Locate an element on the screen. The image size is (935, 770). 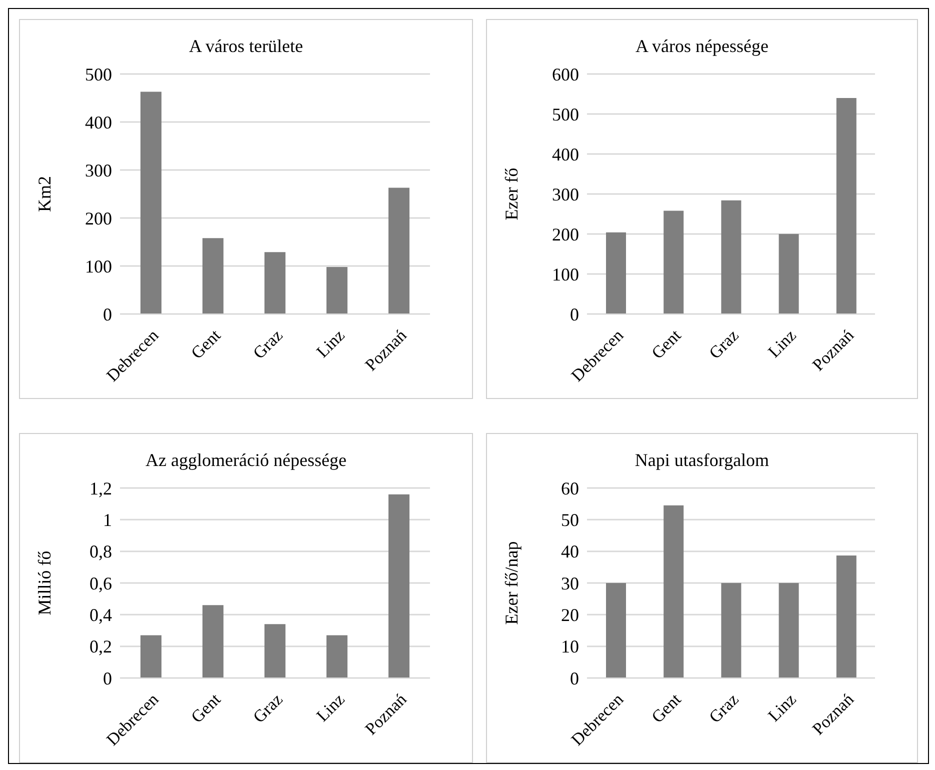
chart-title: A város népessége is located at coordinates (702, 47).